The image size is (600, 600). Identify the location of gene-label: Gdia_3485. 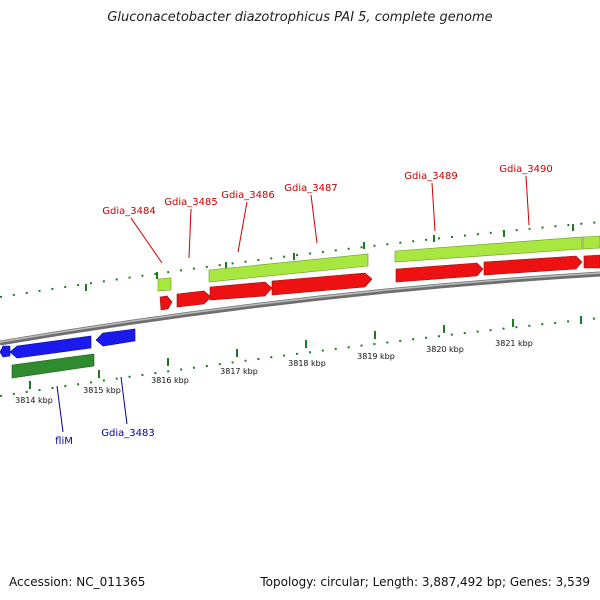
(190, 202).